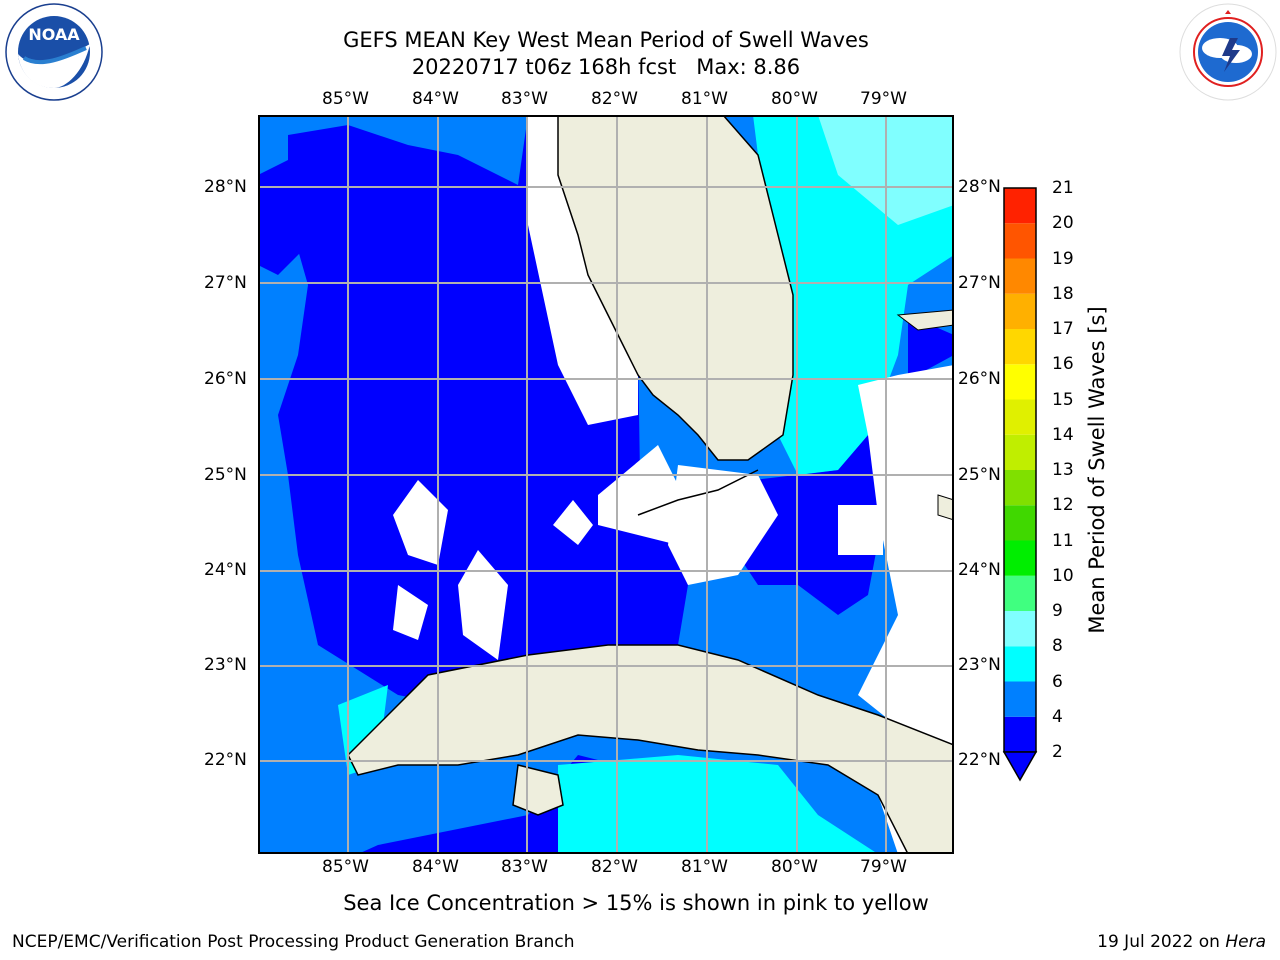 The image size is (1280, 960). Describe the element at coordinates (1097, 470) in the screenshot. I see `colorbar-label: Mean Period of Swell Waves [s]` at that location.